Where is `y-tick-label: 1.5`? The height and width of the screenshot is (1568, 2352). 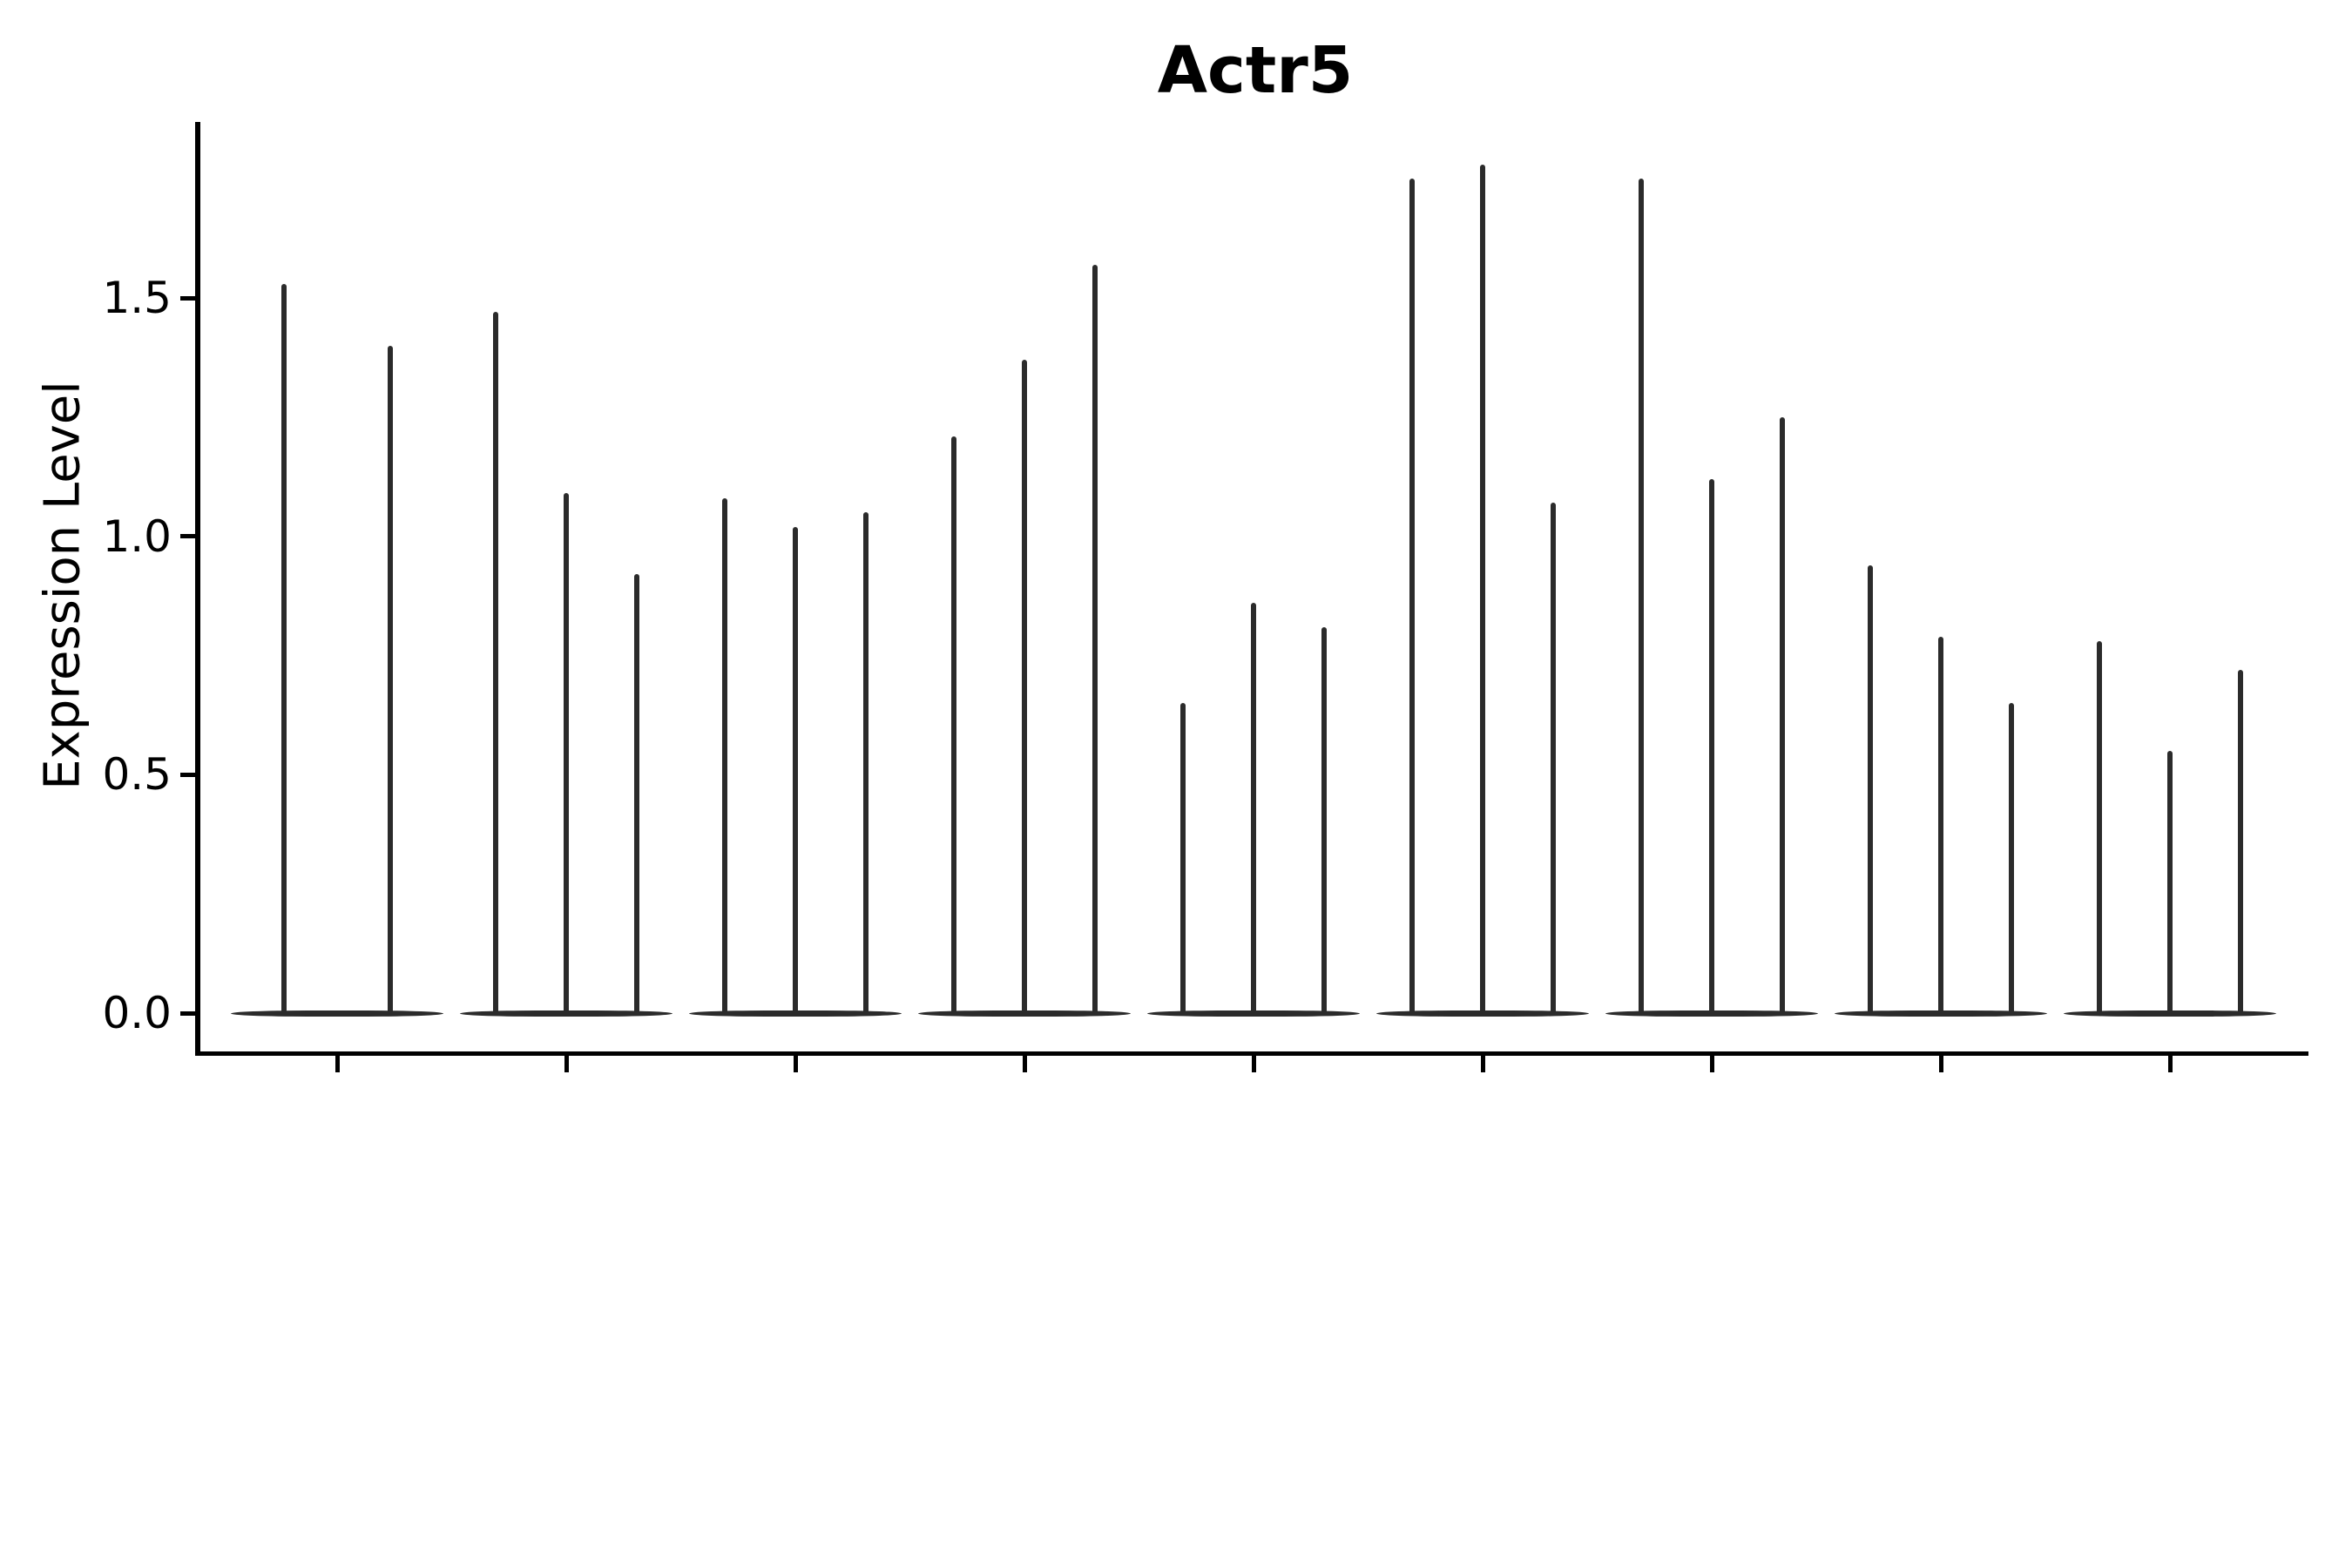 y-tick-label: 1.5 is located at coordinates (137, 298).